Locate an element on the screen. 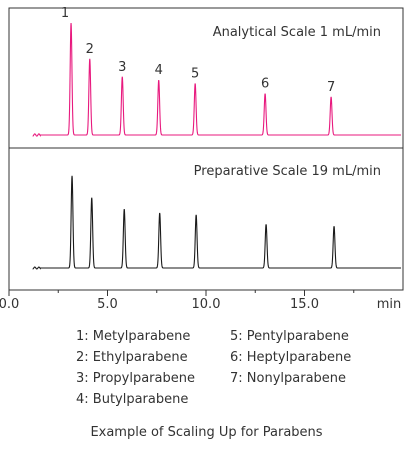  peak-label-3: 3 is located at coordinates (122, 67).